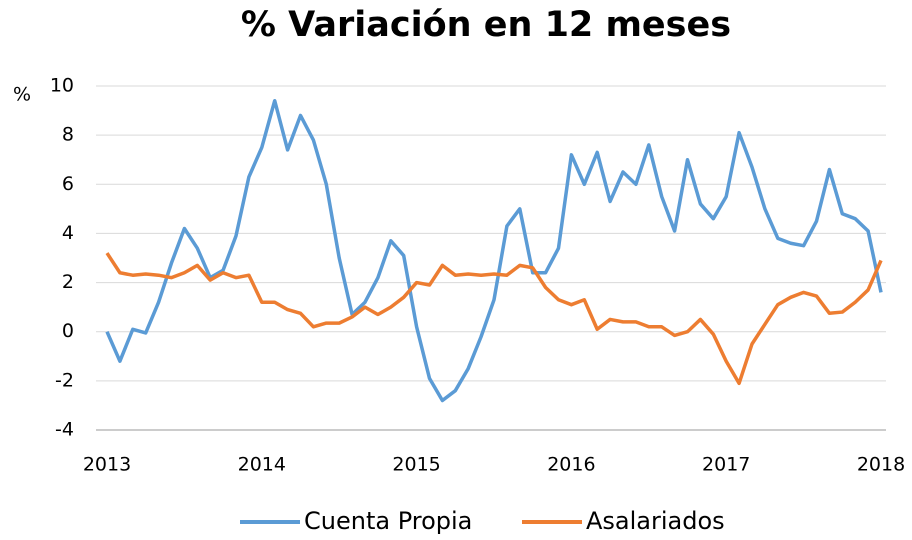 The height and width of the screenshot is (540, 912). I want to click on y-tick-label: -4, so click(64, 430).